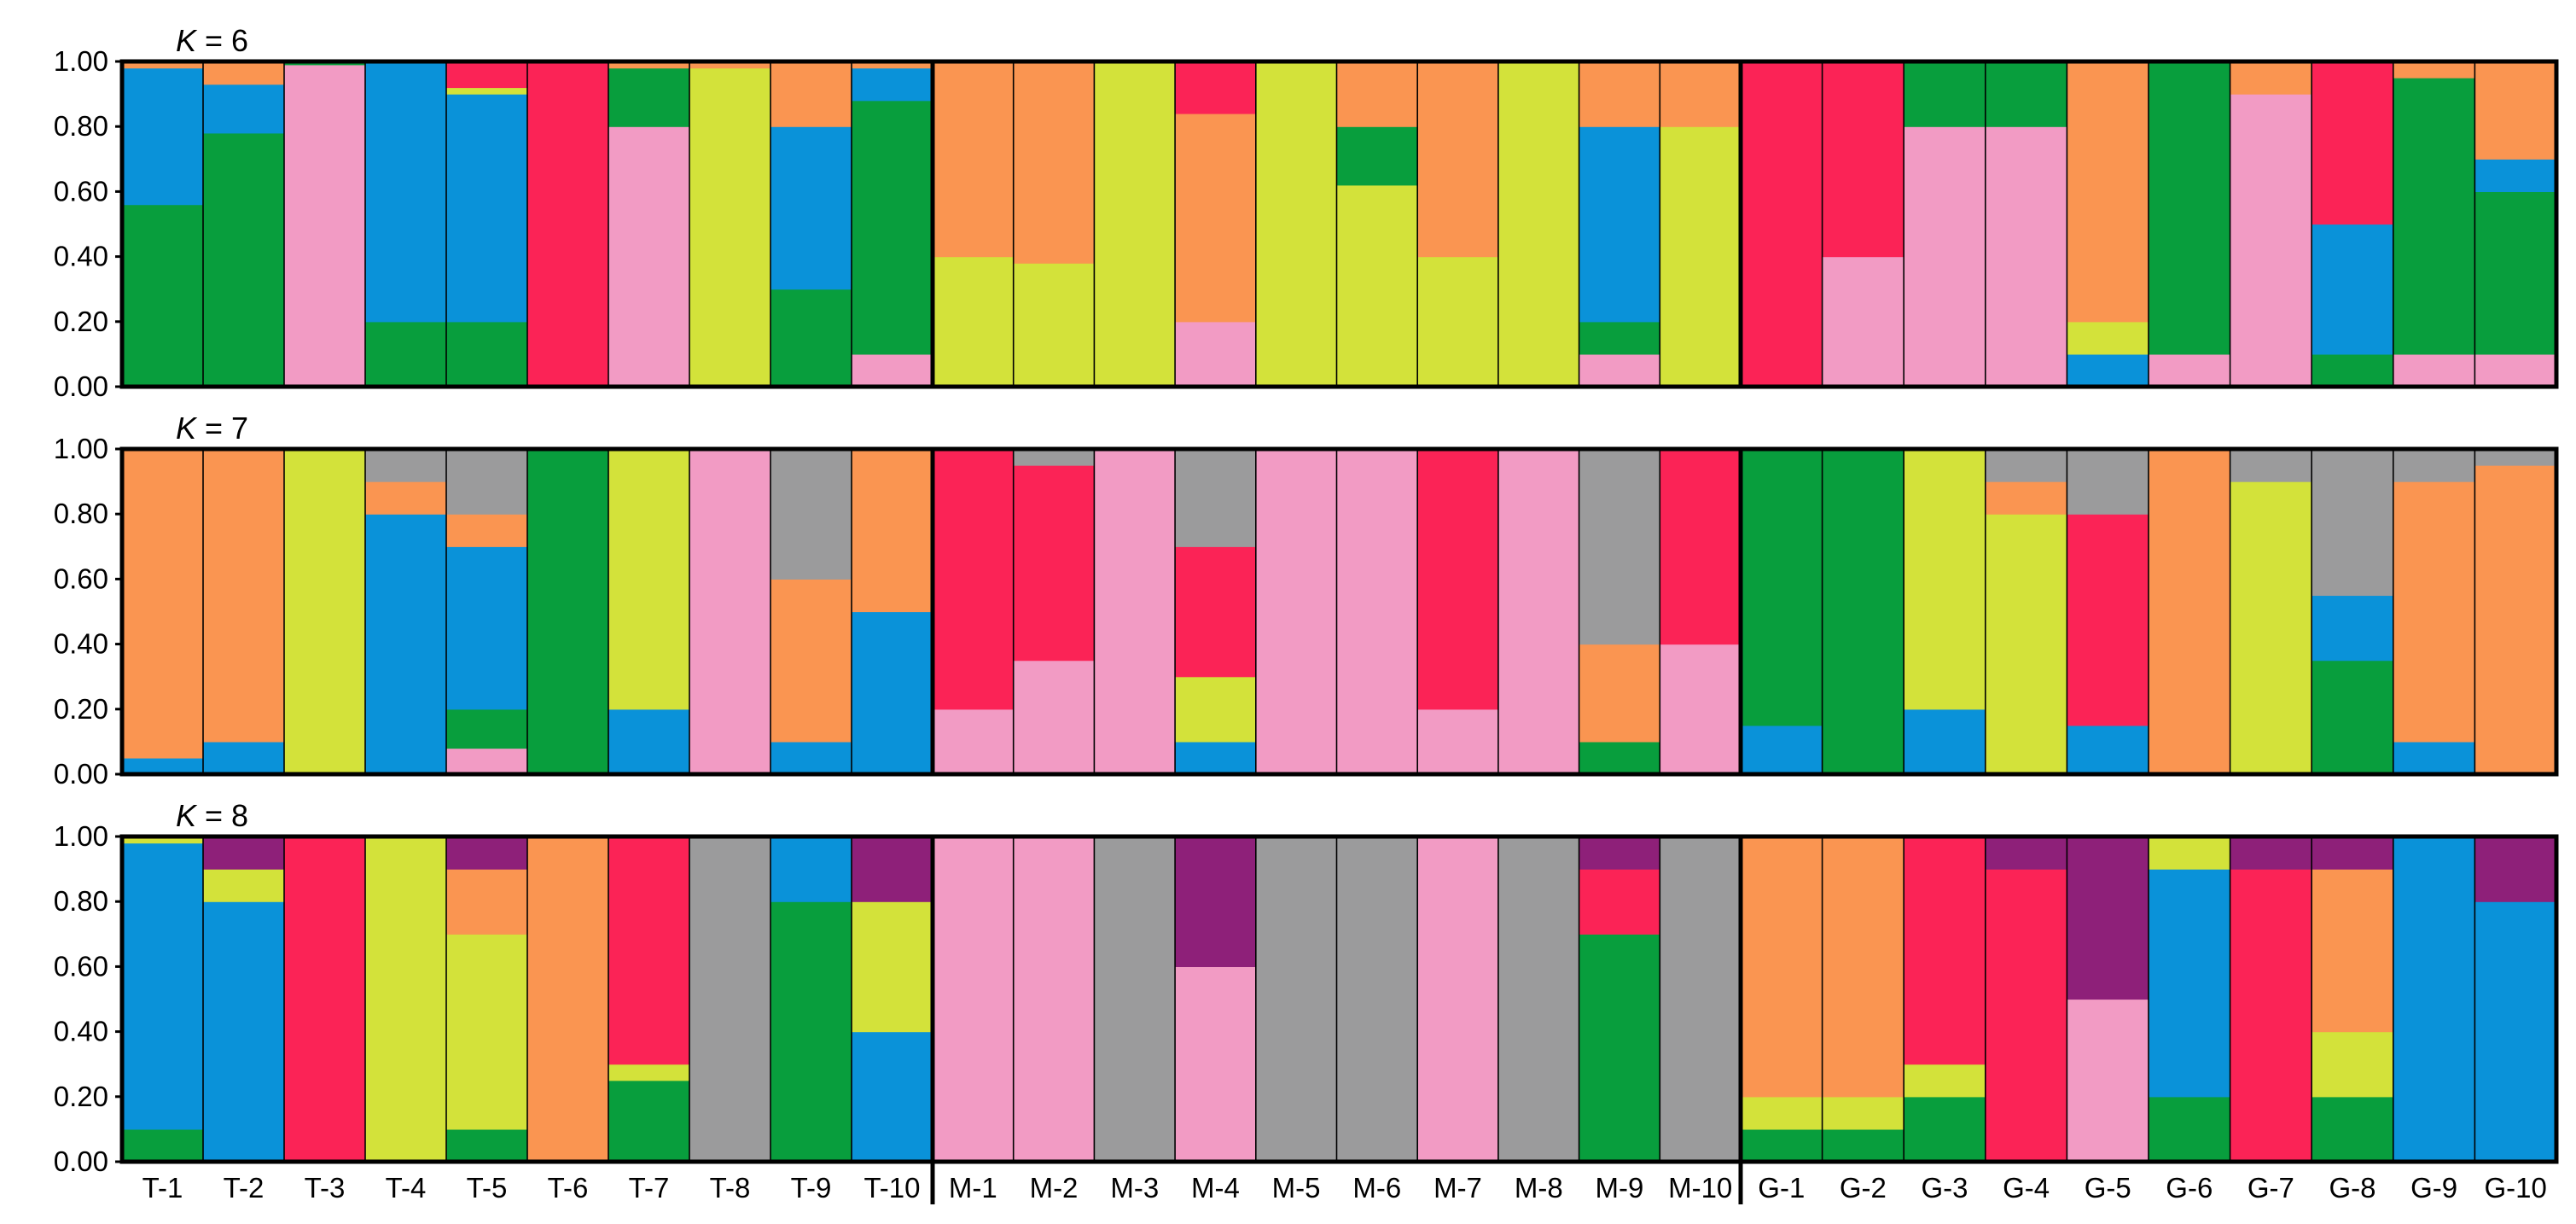 The width and height of the screenshot is (2576, 1224). Describe the element at coordinates (2190, 1129) in the screenshot. I see `bar-segment-G-6-green` at that location.